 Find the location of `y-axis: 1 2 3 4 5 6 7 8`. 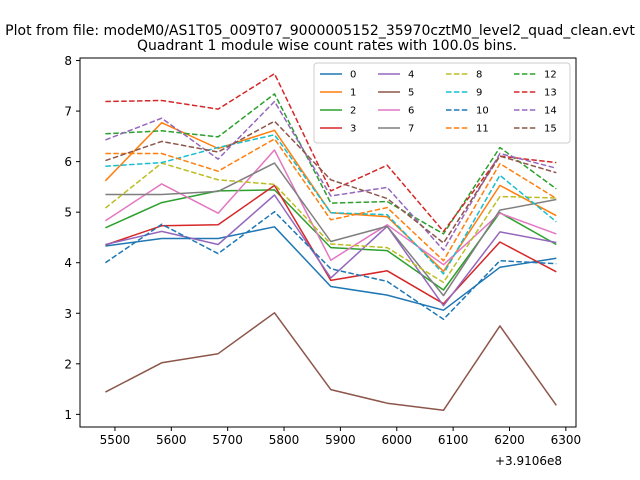

y-axis: 1 2 3 4 5 6 7 8 is located at coordinates (72, 238).